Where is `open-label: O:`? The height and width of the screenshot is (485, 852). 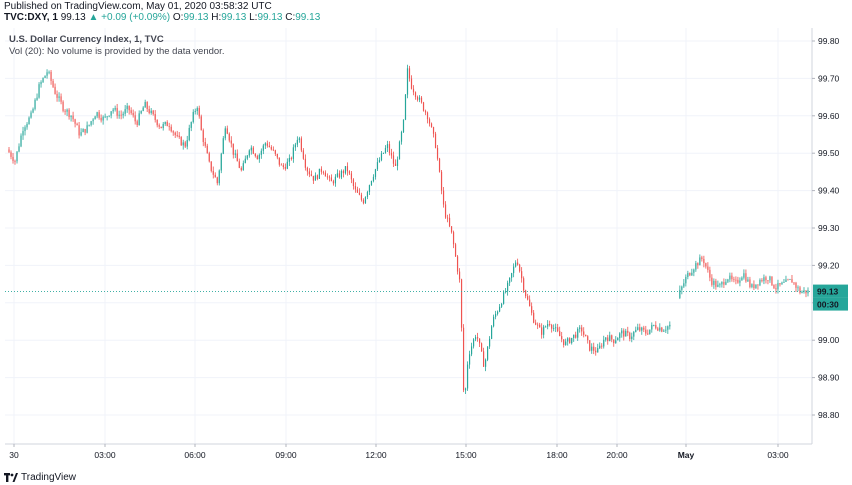 open-label: O: is located at coordinates (178, 17).